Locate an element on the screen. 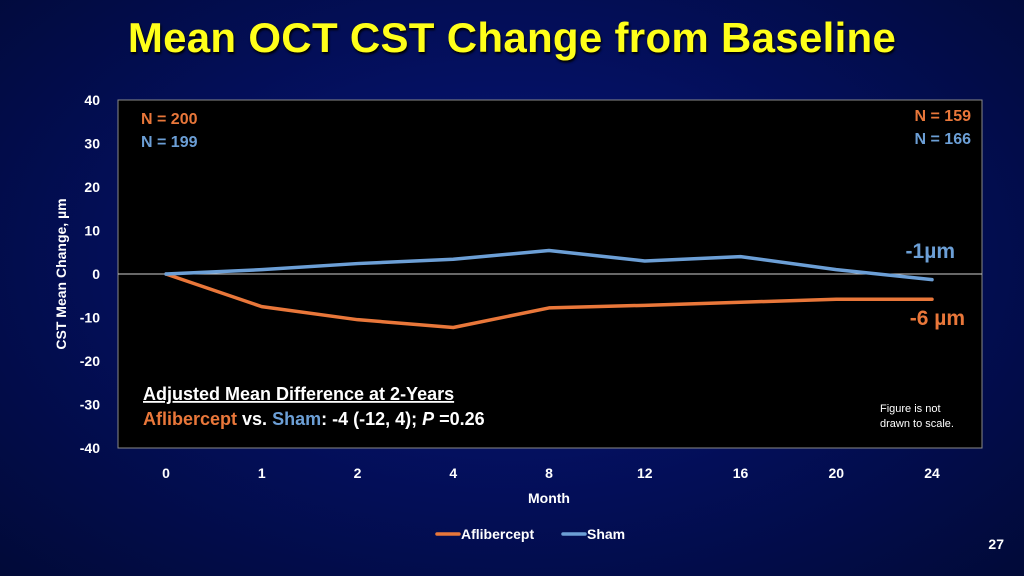 The image size is (1024, 576). legend-label-aflibercept: Aflibercept is located at coordinates (497, 534).